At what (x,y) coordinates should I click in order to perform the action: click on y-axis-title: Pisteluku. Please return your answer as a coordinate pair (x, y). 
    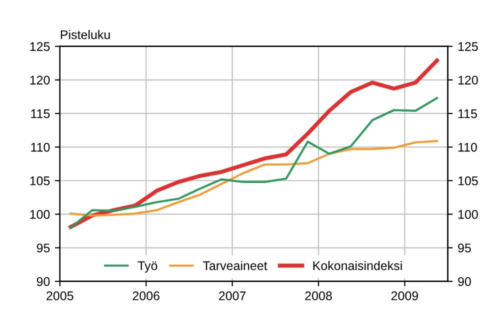
    Looking at the image, I should click on (85, 35).